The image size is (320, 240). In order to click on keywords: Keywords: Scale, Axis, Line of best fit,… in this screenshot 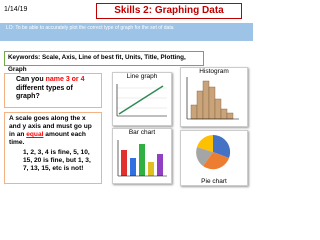, I will do `click(104, 62)`.